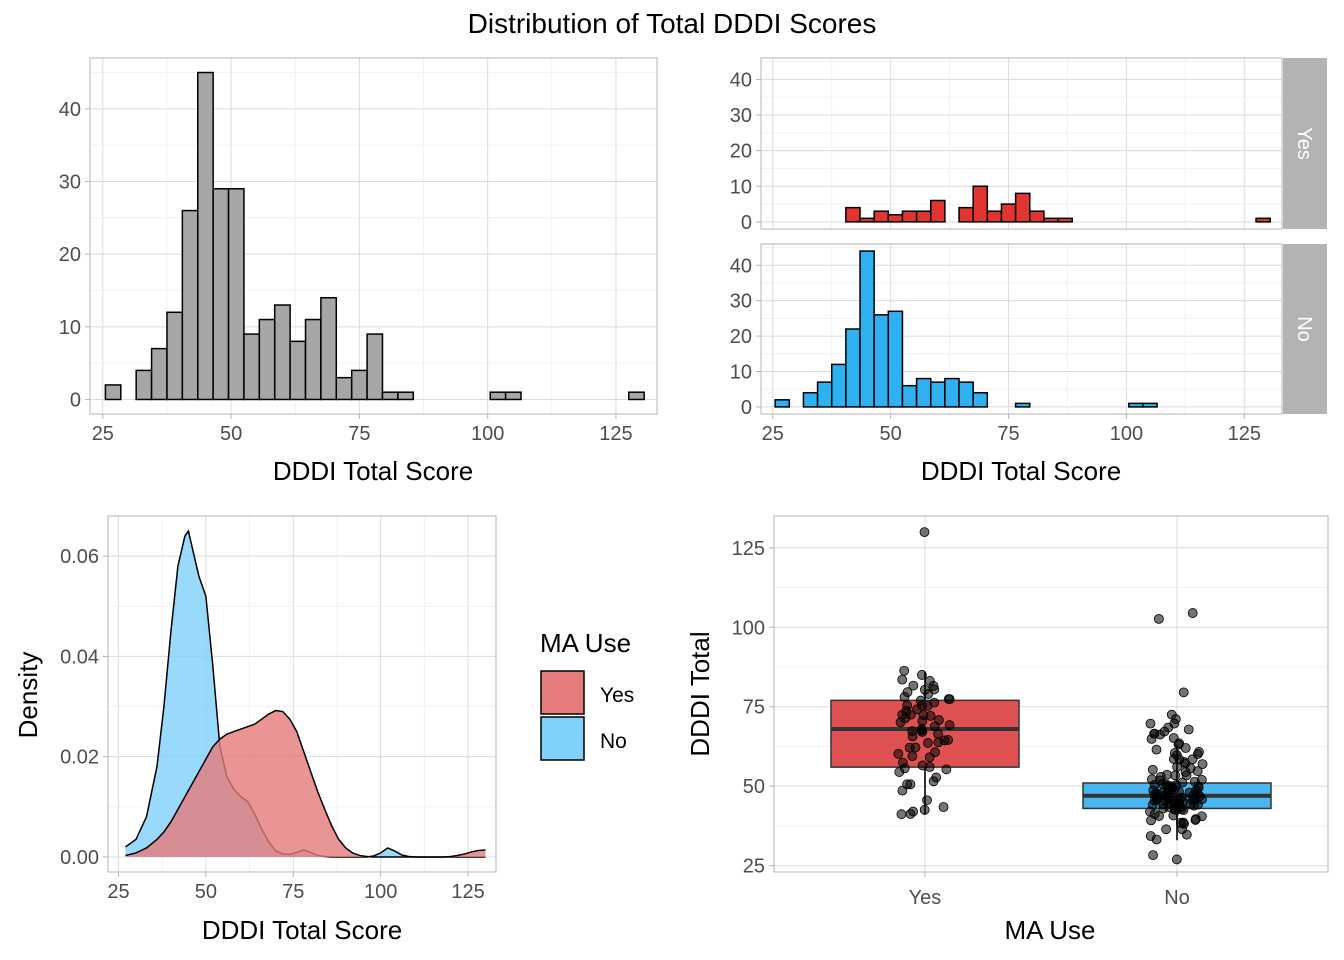  What do you see at coordinates (302, 694) in the screenshot?
I see `p3-panel-border` at bounding box center [302, 694].